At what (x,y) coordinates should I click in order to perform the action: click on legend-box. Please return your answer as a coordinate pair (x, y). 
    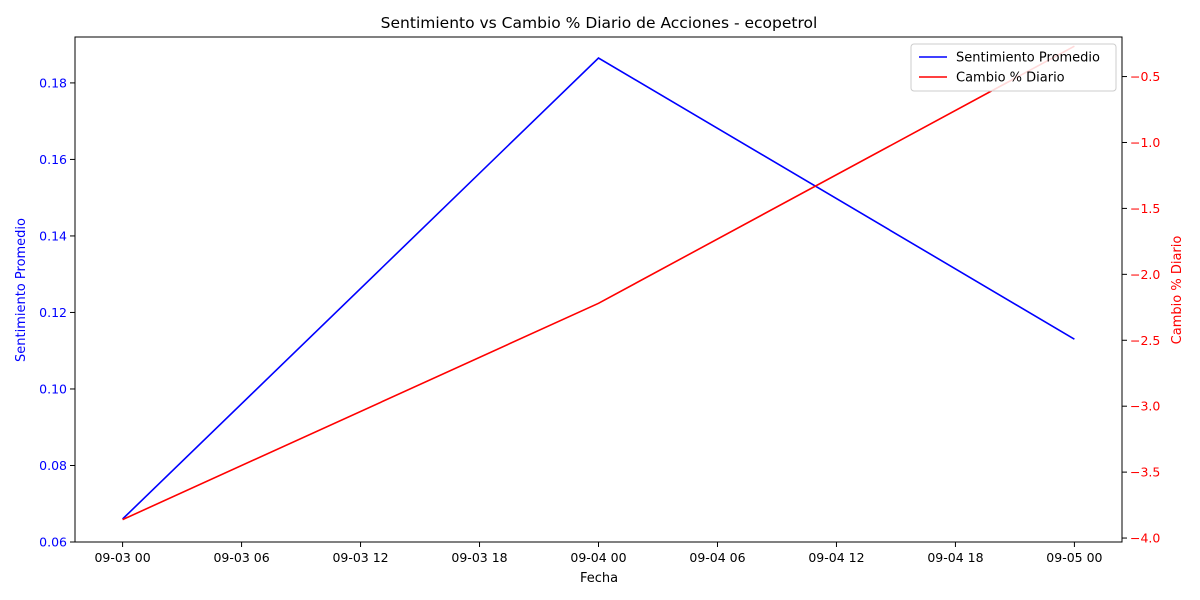
    Looking at the image, I should click on (1013, 67).